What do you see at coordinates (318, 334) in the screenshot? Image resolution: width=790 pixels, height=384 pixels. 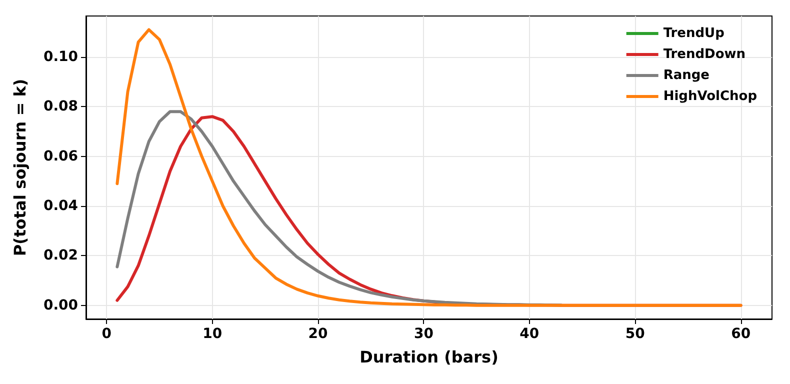 I see `x-tick-label: 20` at bounding box center [318, 334].